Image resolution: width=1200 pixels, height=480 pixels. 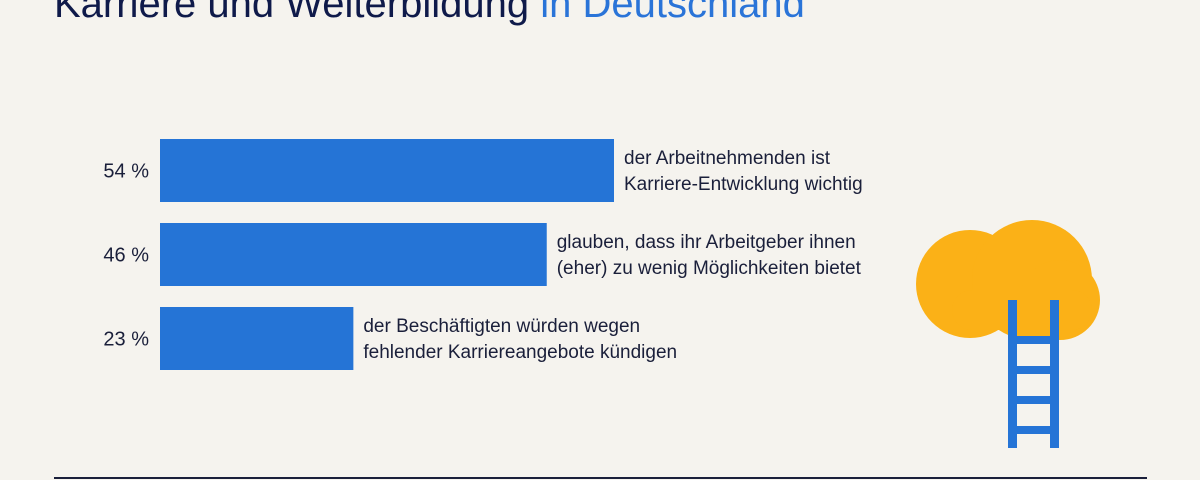 What do you see at coordinates (727, 158) in the screenshot?
I see `category-label-1-line-1: der Arbeitnehmenden ist` at bounding box center [727, 158].